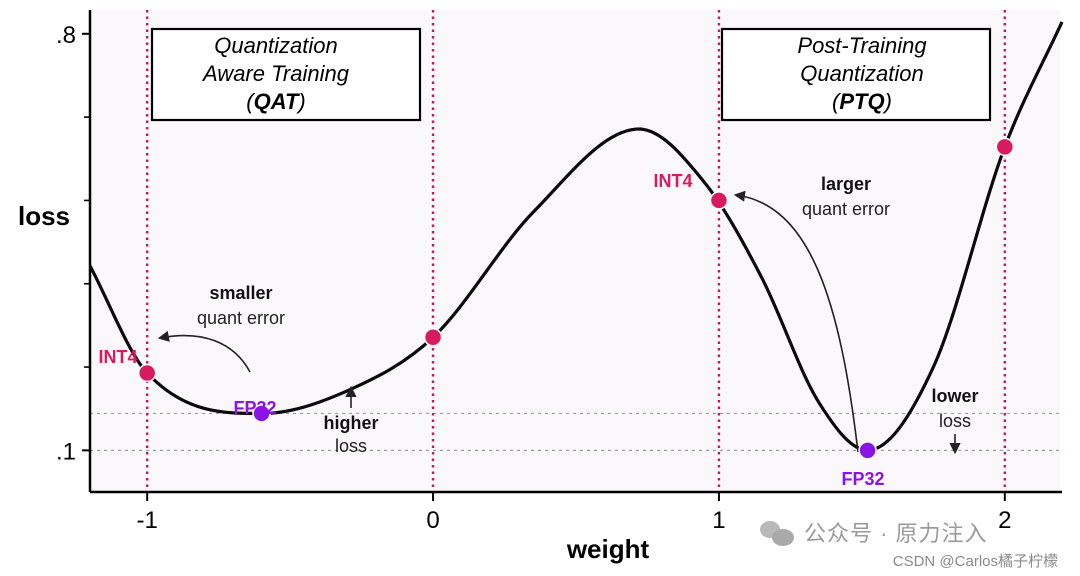  I want to click on ptq-box-abbr: (PTQ), so click(862, 101).